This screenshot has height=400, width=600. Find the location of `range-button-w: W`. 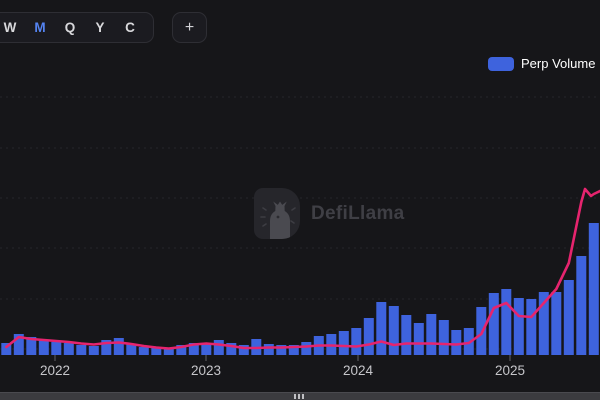

range-button-w: W is located at coordinates (10, 27).